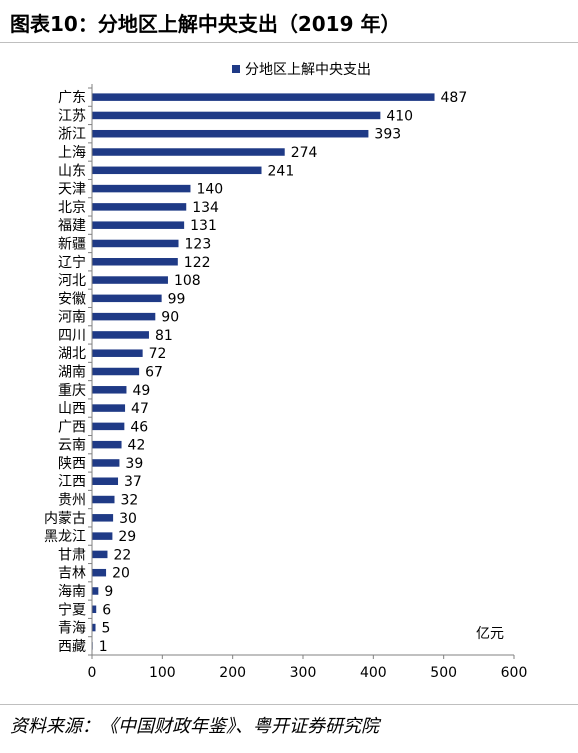 This screenshot has width=578, height=753. Describe the element at coordinates (72, 592) in the screenshot. I see `category-label: 海南` at that location.